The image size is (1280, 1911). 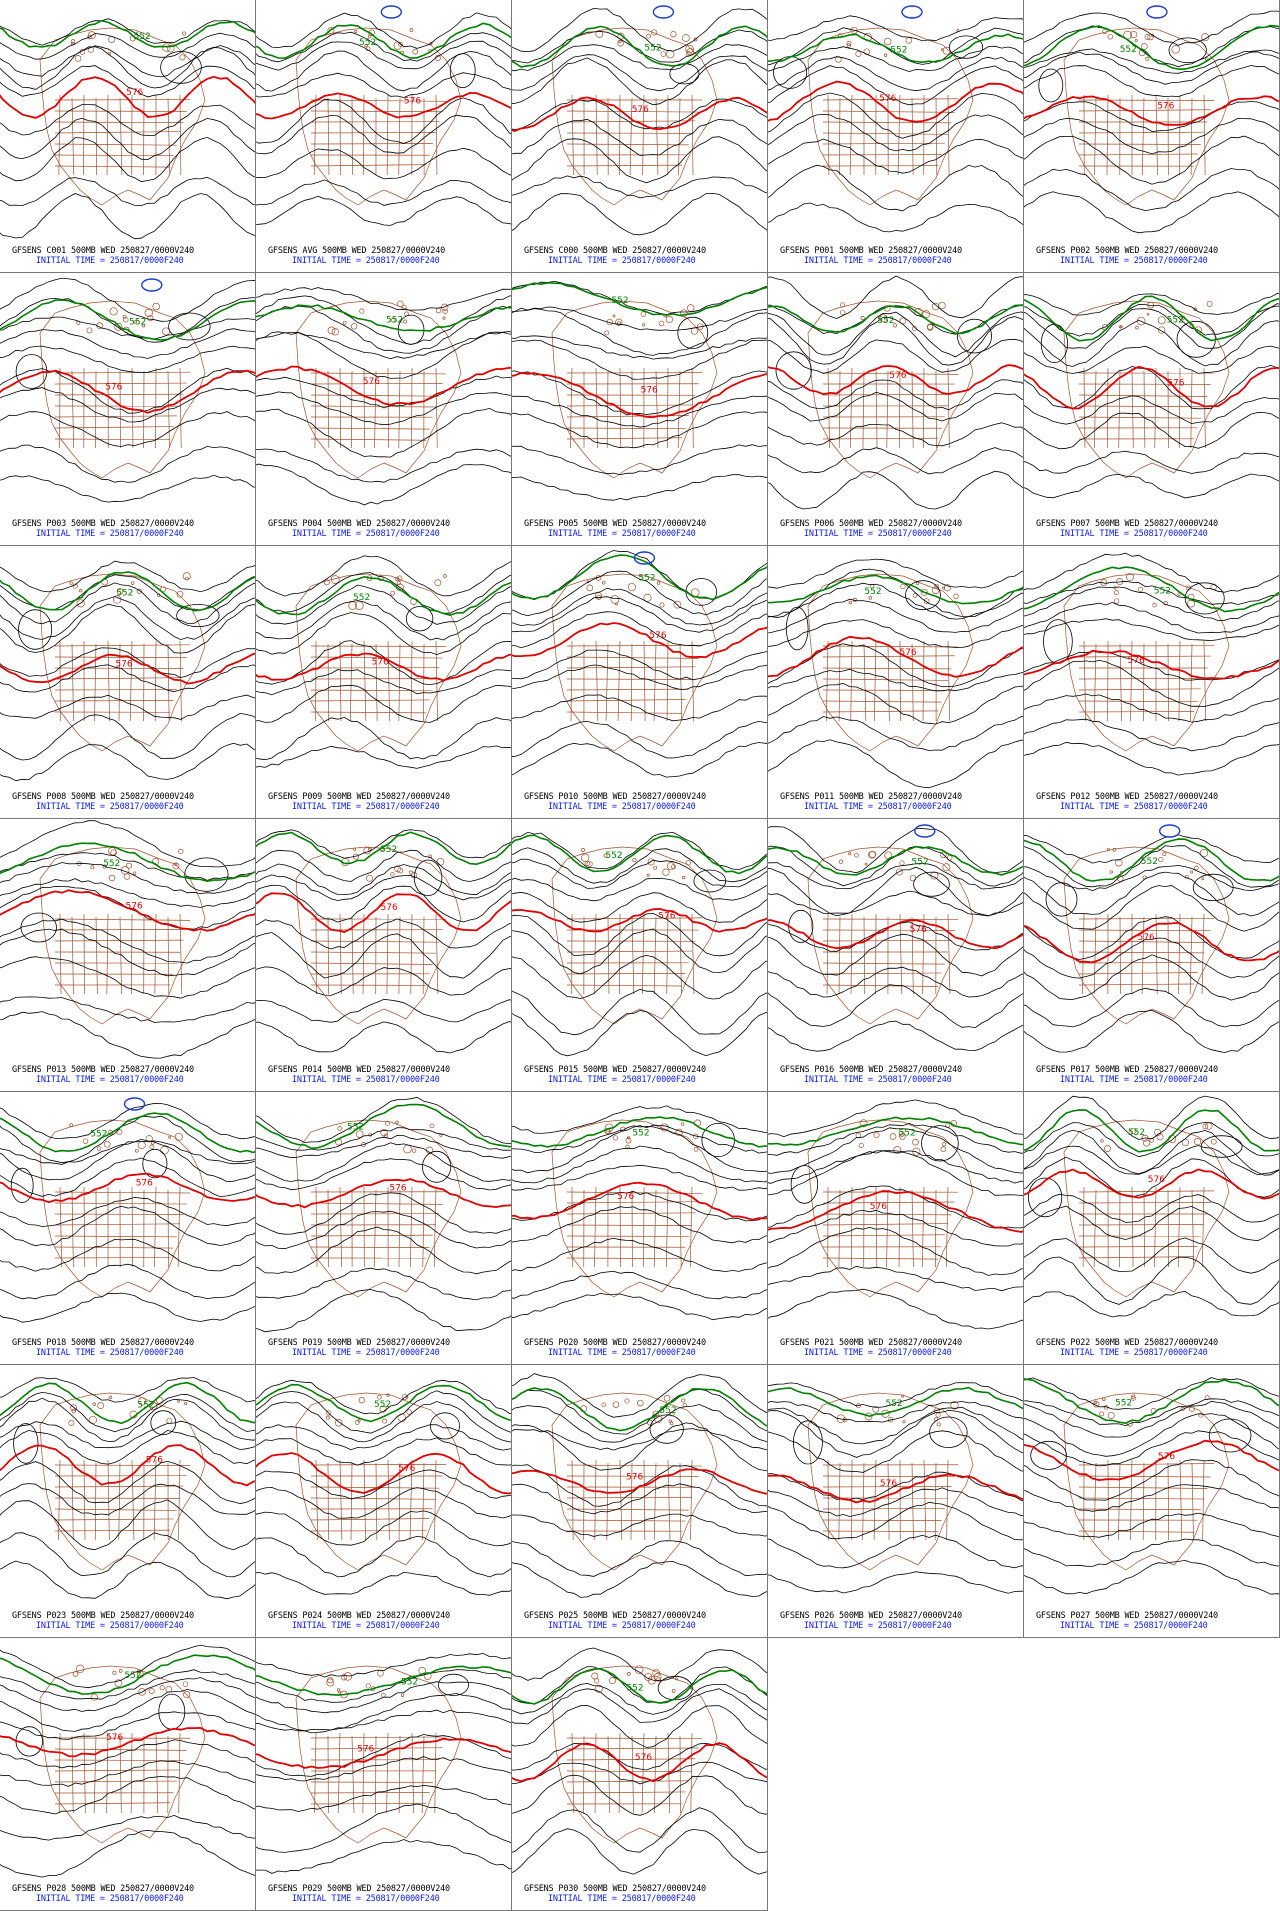 I want to click on panel-title: GFSENS P007 500MB WED 250827/0000V240, so click(x=1127, y=524).